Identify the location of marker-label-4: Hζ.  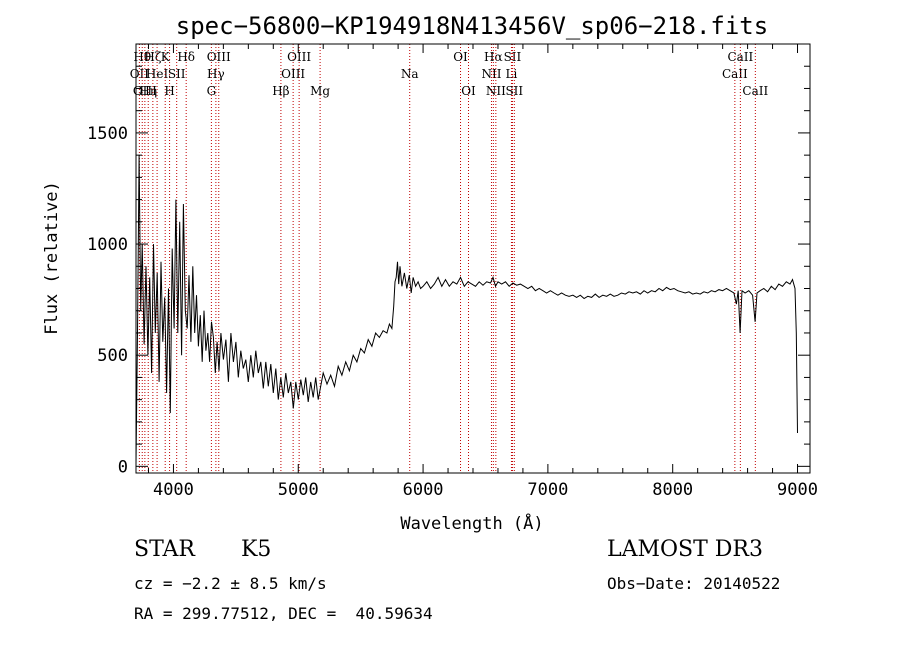
(152, 57).